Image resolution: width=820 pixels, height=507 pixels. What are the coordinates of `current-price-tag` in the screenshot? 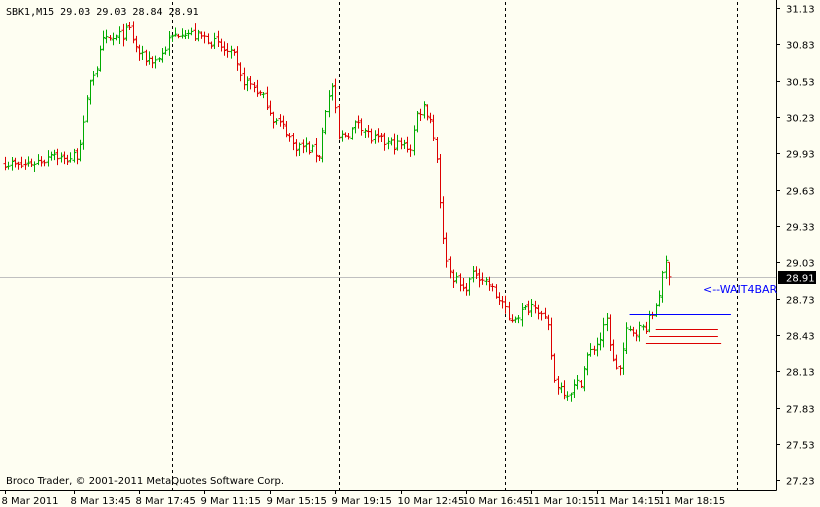 It's located at (797, 277).